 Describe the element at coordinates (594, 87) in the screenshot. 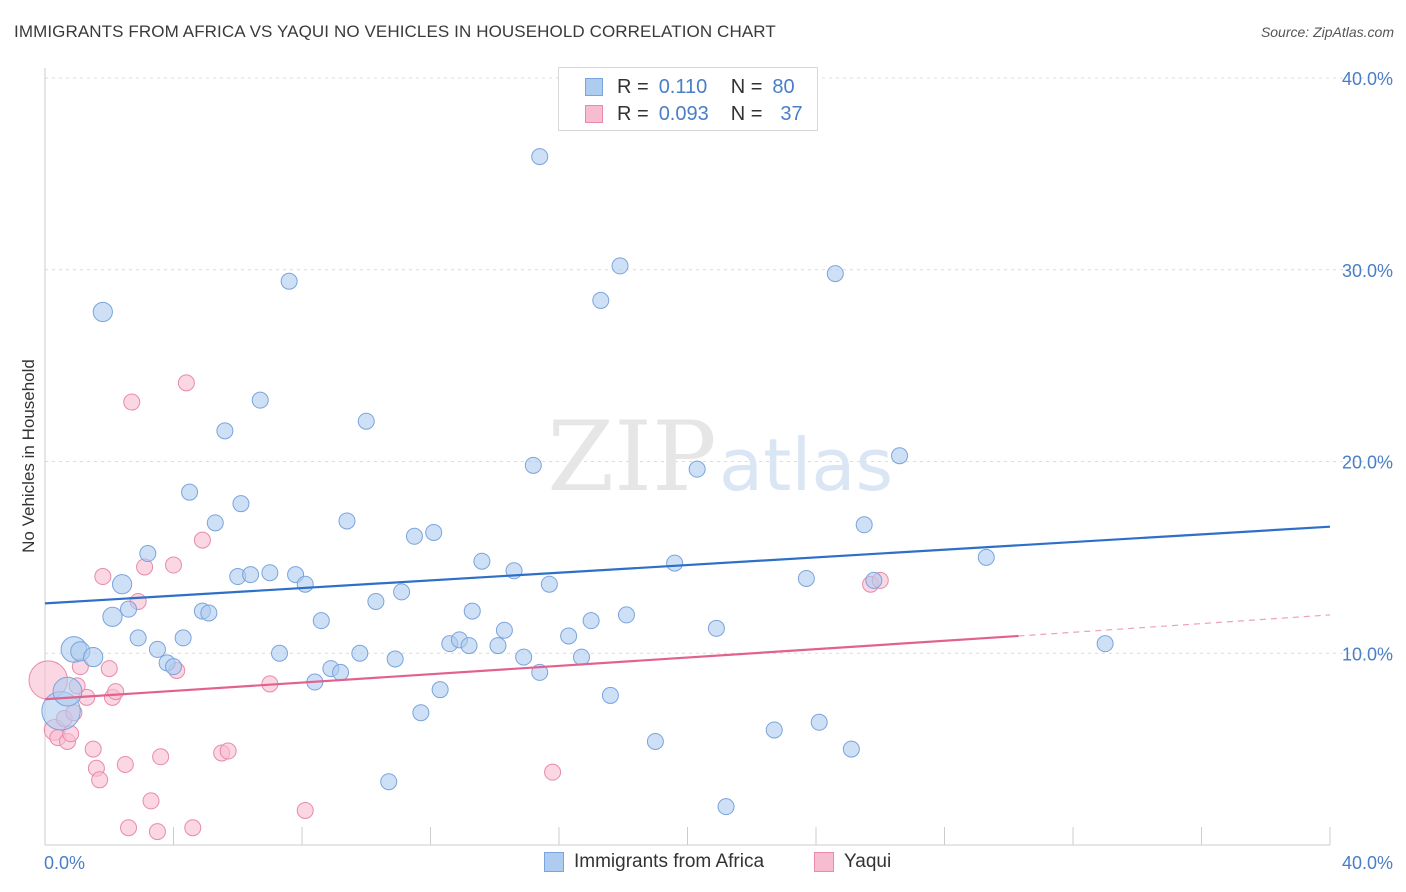

I see `legend-swatch-africa` at that location.